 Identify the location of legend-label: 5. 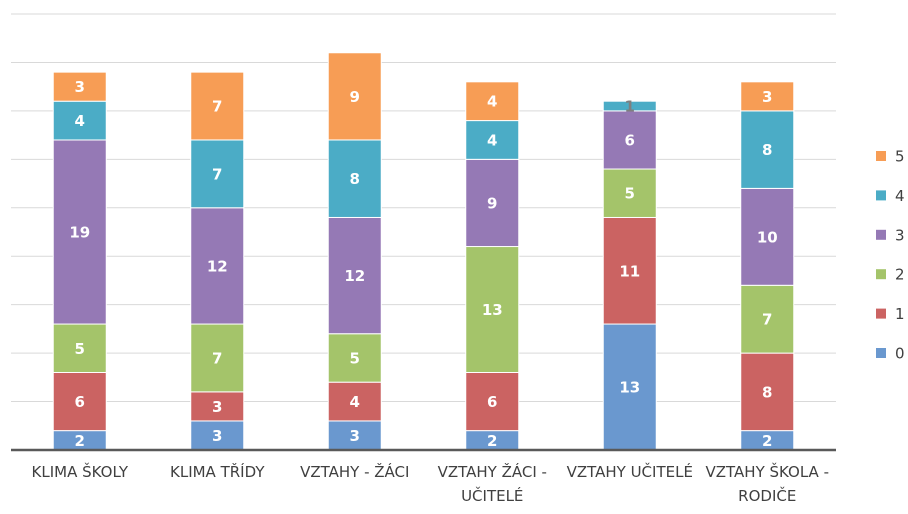
(900, 157).